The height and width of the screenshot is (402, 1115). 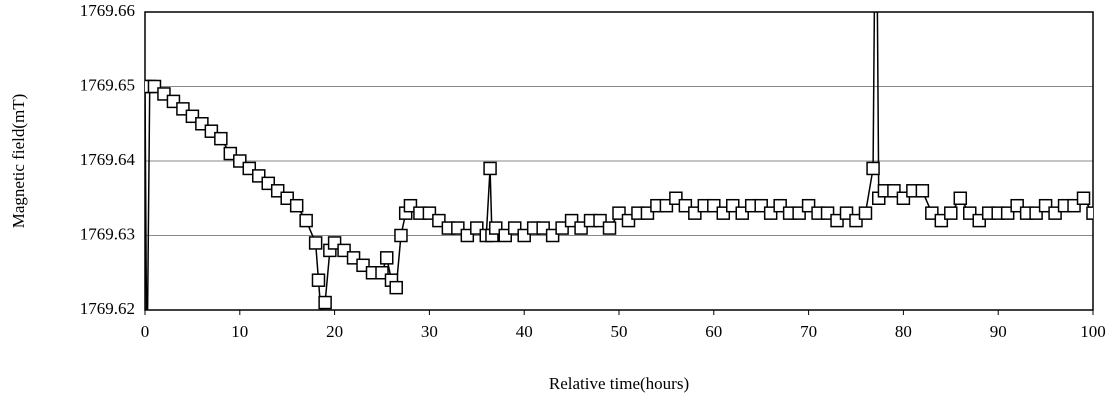 I want to click on x-tick-label: 0, so click(x=145, y=331).